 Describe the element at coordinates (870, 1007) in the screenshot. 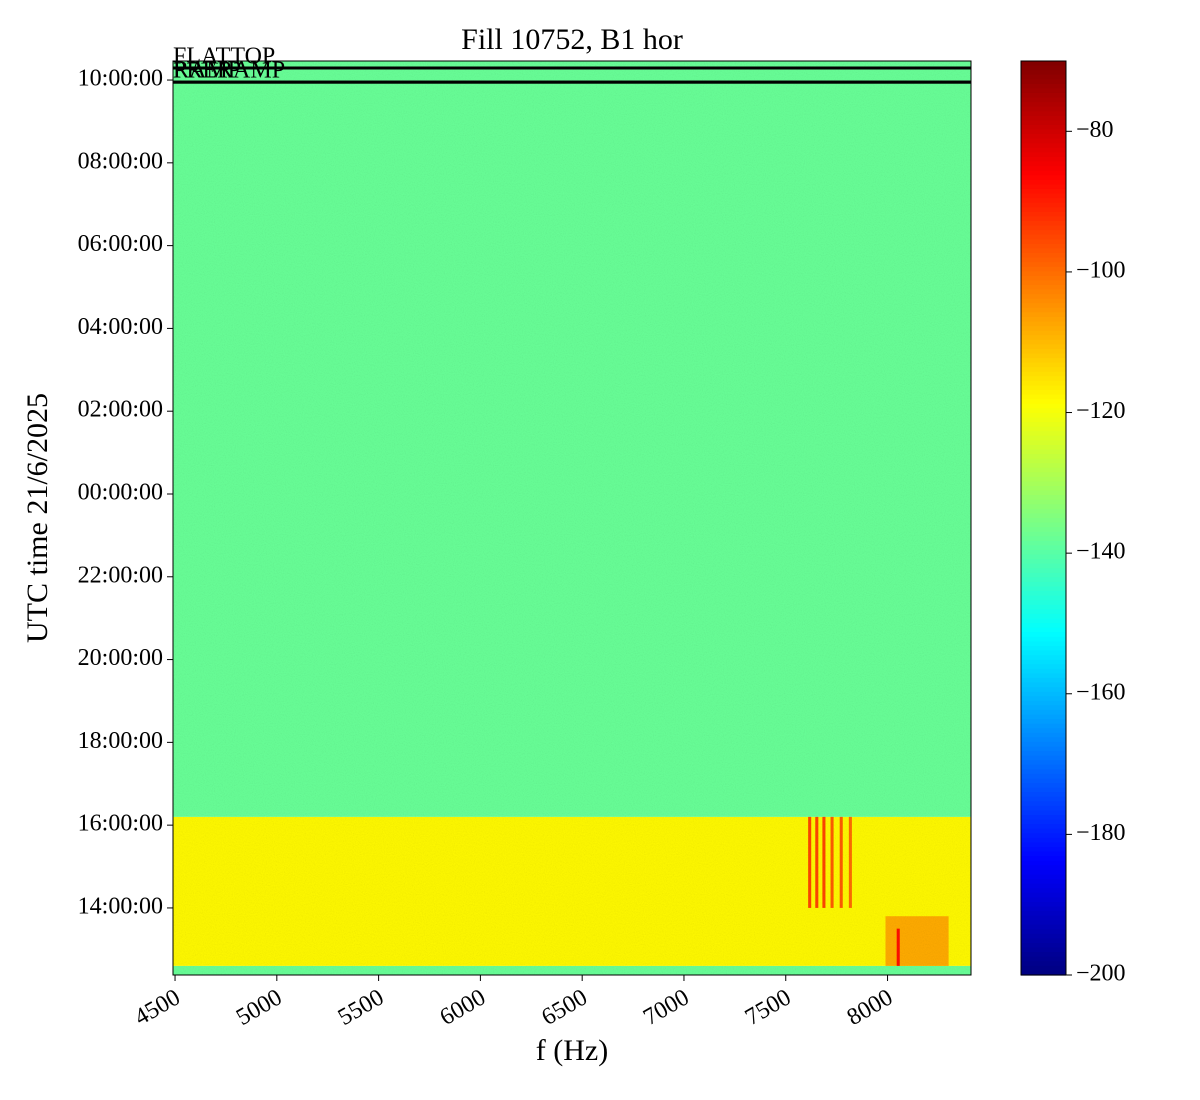

I see `x-tick-label: 8000` at that location.